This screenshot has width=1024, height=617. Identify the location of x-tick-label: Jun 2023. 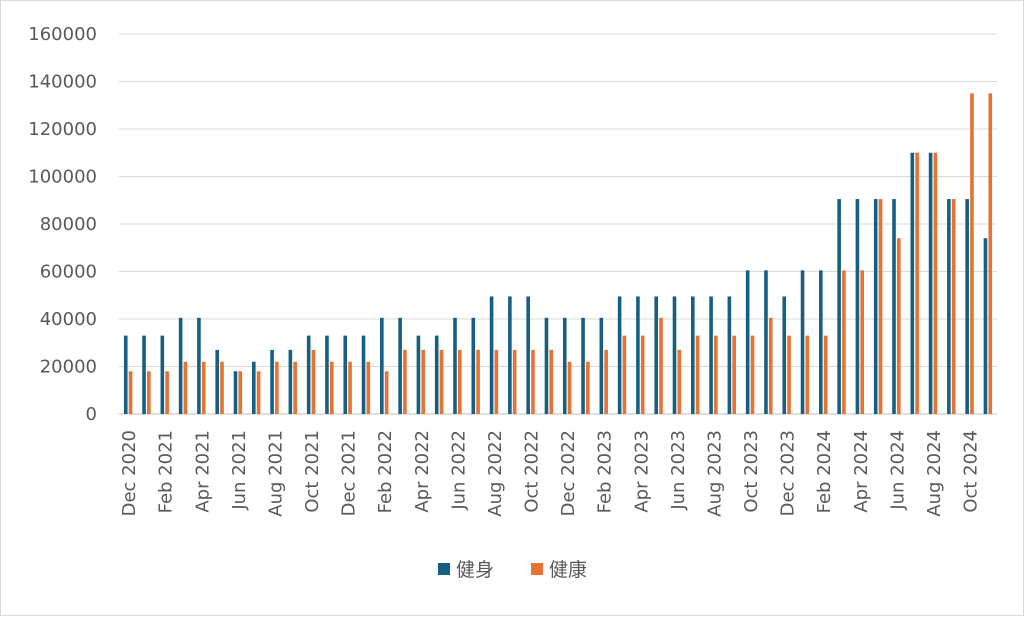
(678, 470).